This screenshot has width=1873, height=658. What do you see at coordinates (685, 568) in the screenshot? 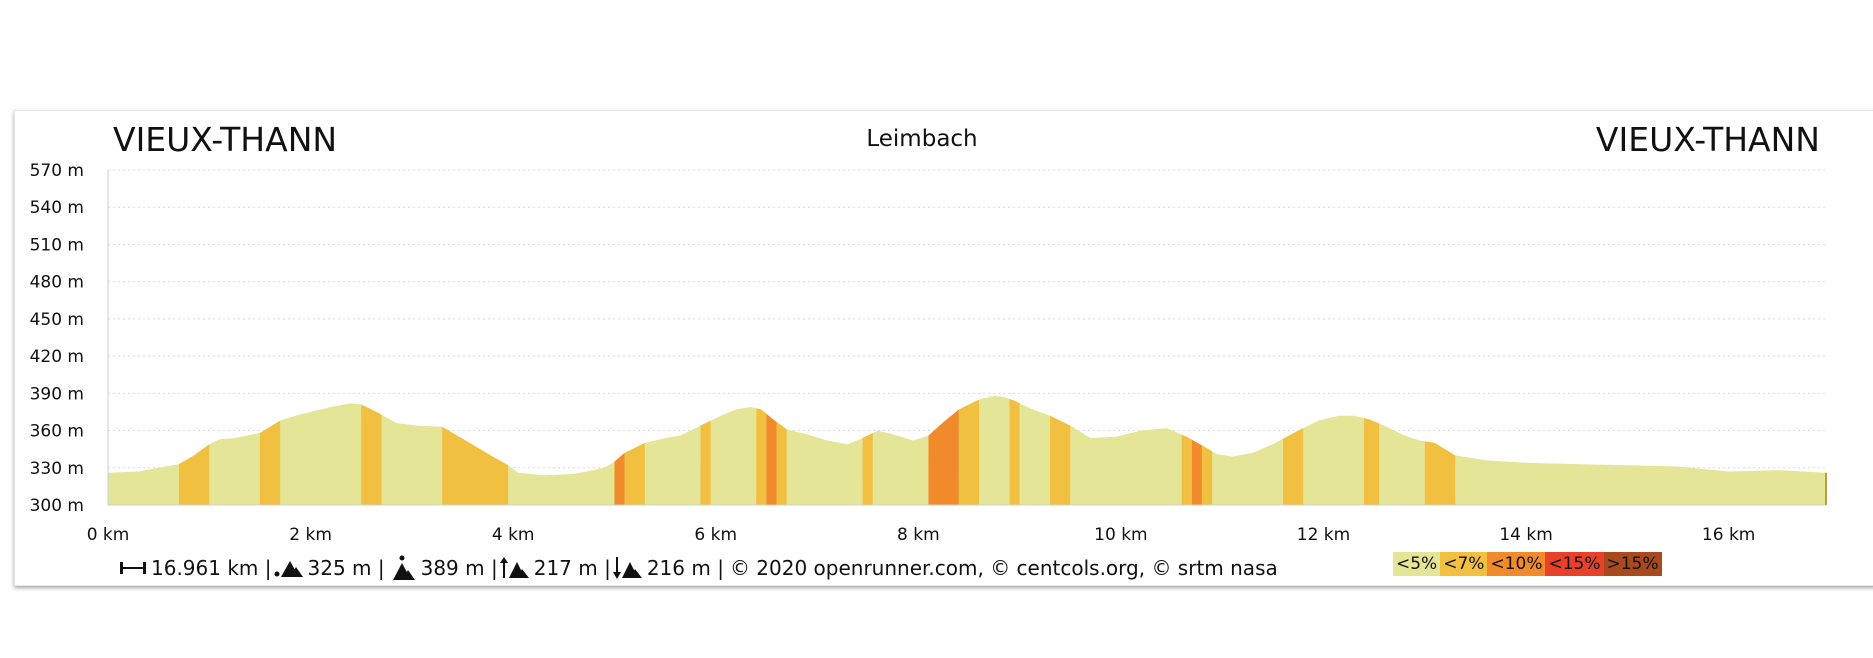
I see `descent-value: 216 m |` at bounding box center [685, 568].